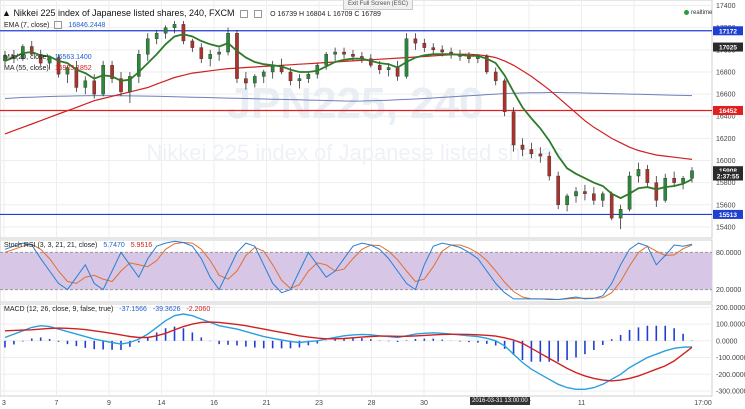 This screenshot has width=745, height=409. I want to click on price-badge-label: 17172, so click(728, 31).